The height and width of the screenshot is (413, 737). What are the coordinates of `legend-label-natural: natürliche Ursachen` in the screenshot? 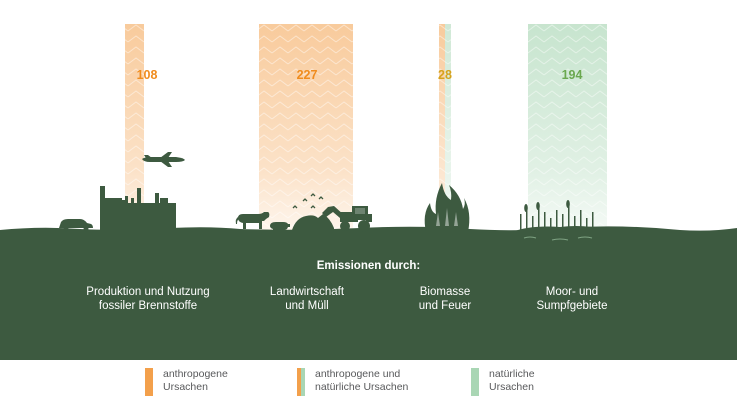 It's located at (512, 380).